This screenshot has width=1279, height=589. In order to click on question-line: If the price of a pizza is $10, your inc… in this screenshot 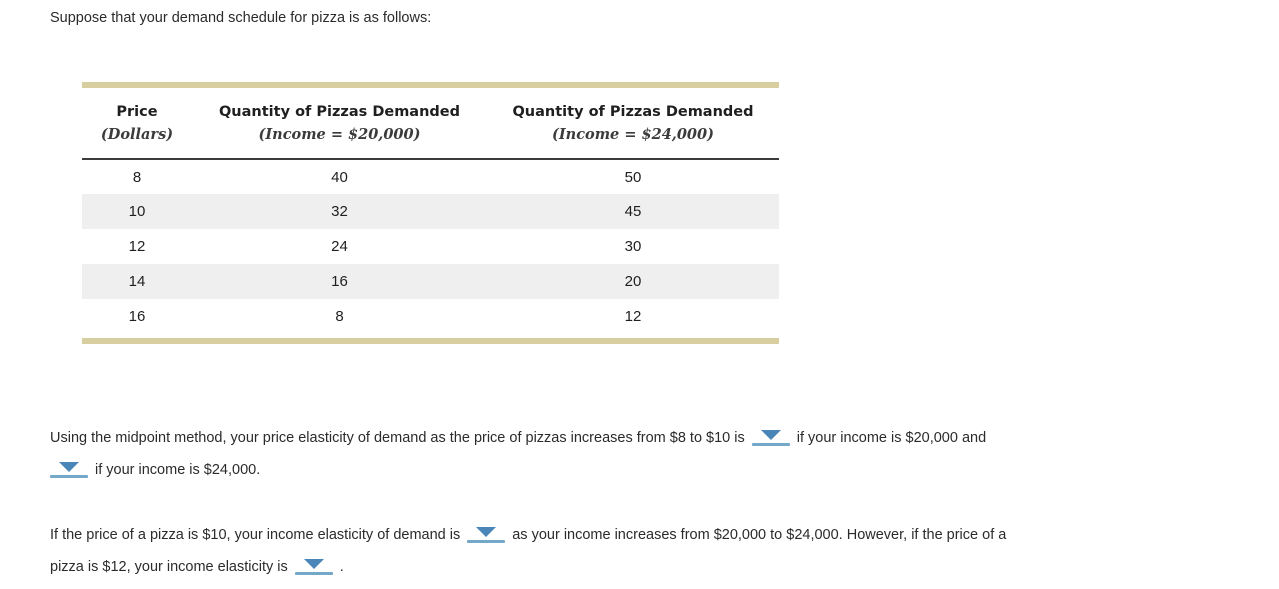, I will do `click(657, 535)`.